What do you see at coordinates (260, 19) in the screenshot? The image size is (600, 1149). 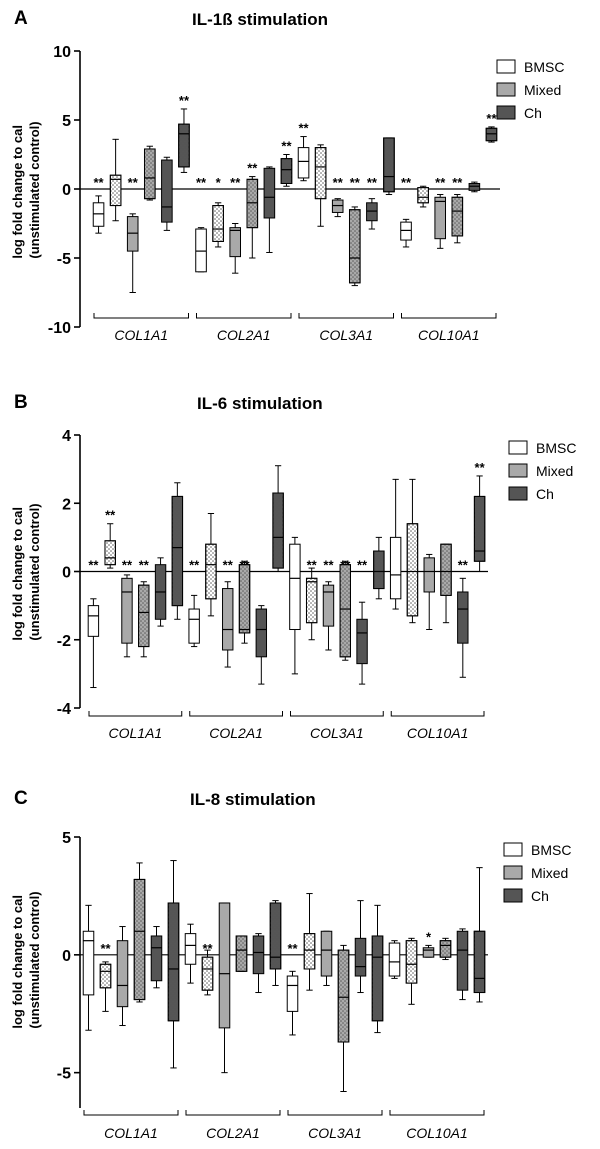 I see `panel-title: IL-1ß stimulation` at bounding box center [260, 19].